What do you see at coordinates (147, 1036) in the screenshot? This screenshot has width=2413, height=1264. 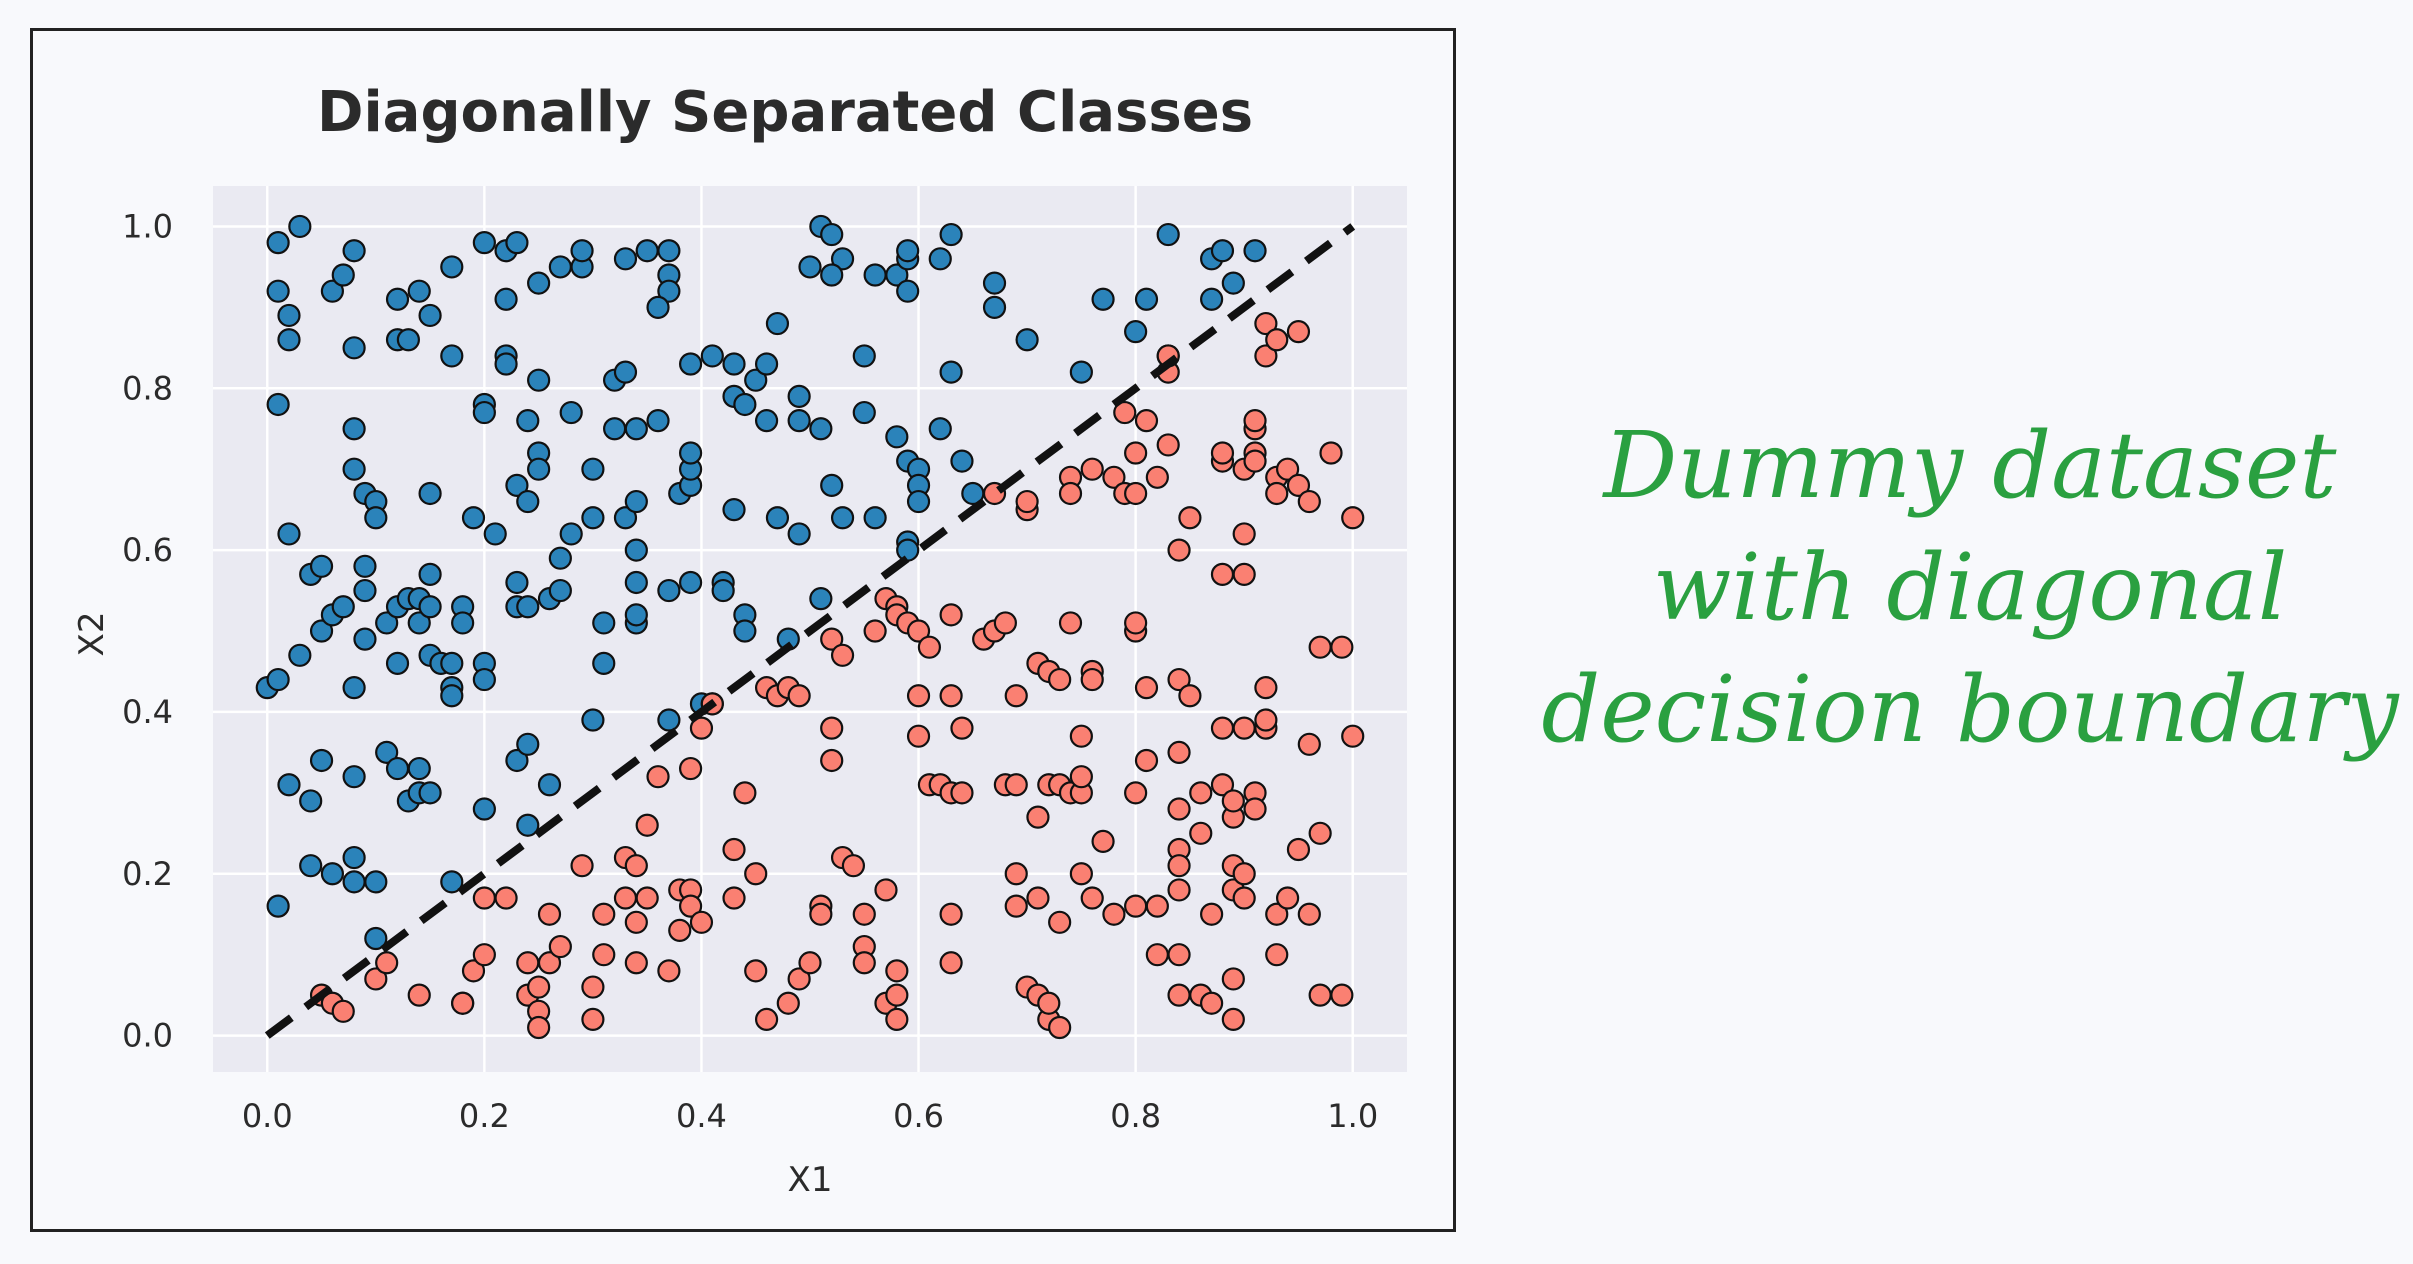 I see `y-tick-label: 0.0` at bounding box center [147, 1036].